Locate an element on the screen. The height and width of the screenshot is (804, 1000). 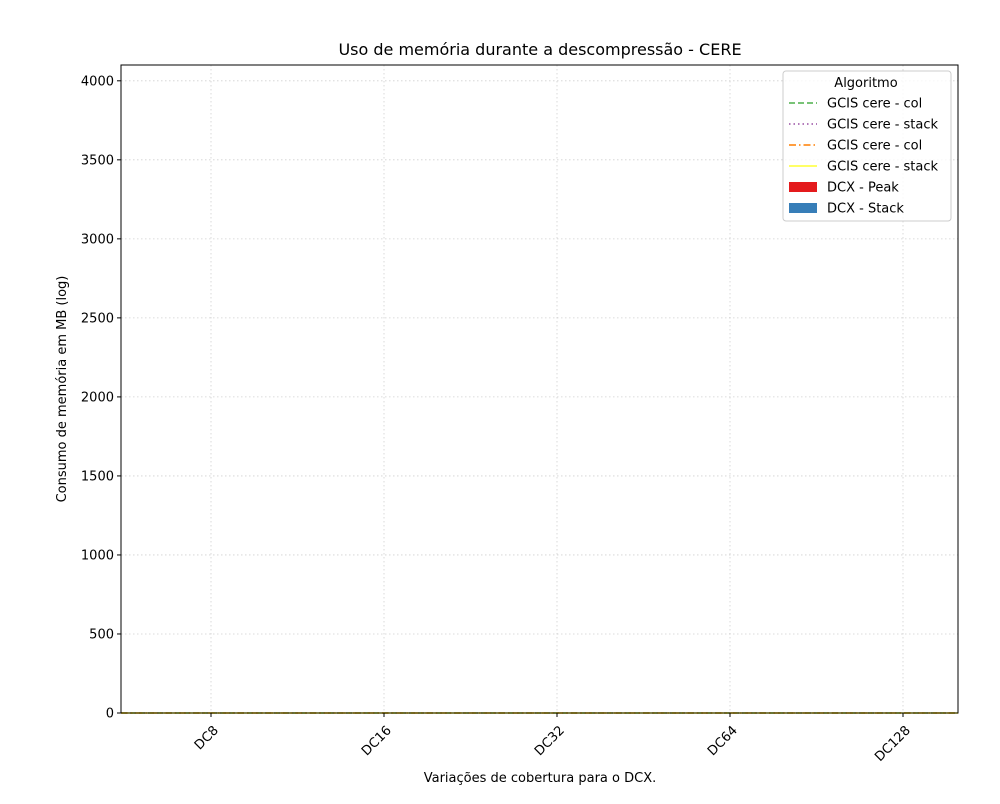
legend-box is located at coordinates (867, 146).